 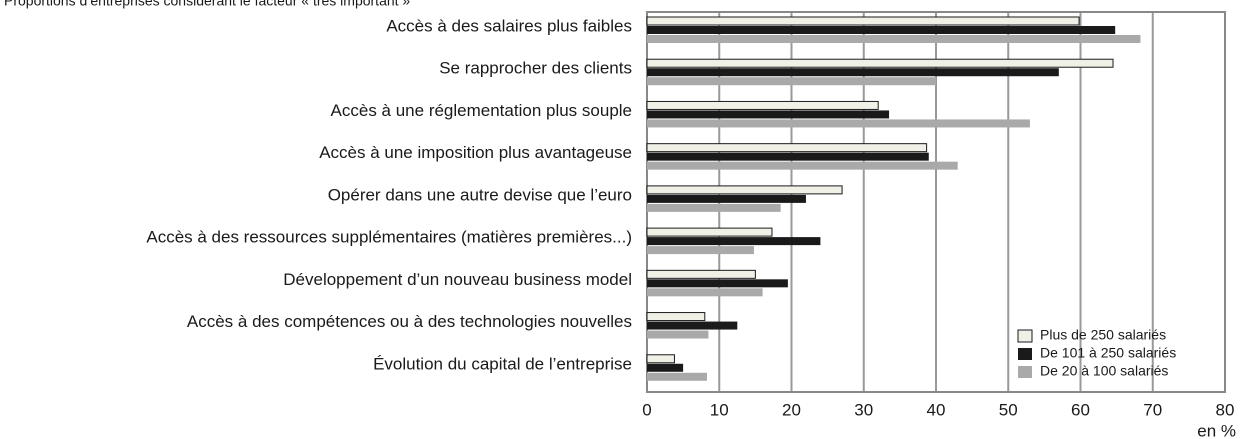 What do you see at coordinates (791, 409) in the screenshot?
I see `x-tick-label: 20` at bounding box center [791, 409].